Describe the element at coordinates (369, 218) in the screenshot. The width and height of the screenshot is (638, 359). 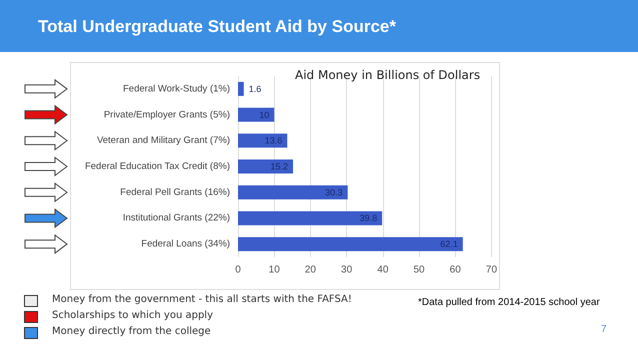
I see `data-label: 39.8` at that location.